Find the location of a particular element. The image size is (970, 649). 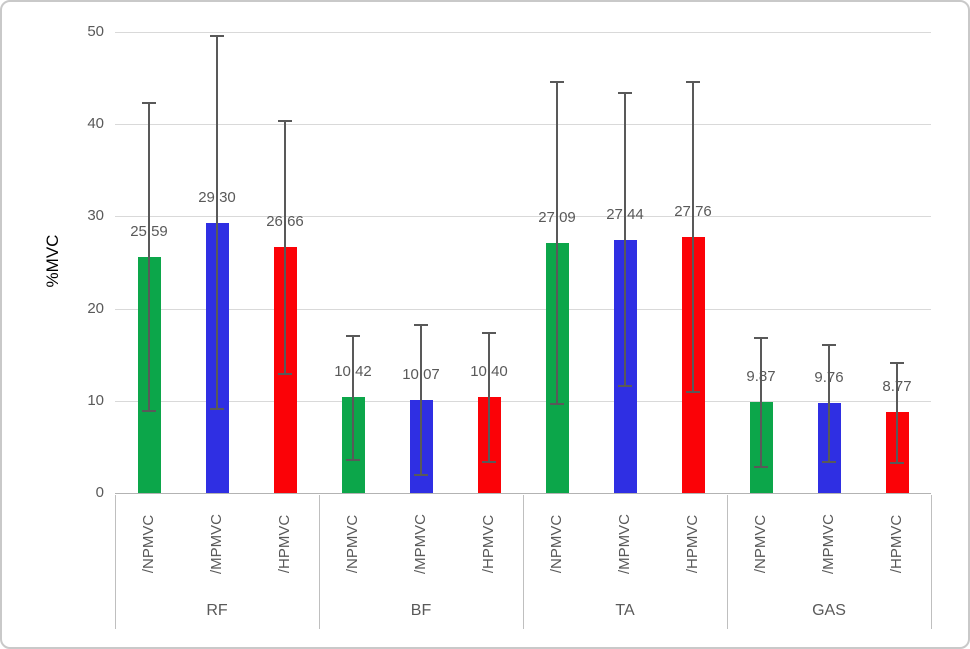

data-label: 25.59 is located at coordinates (149, 232).